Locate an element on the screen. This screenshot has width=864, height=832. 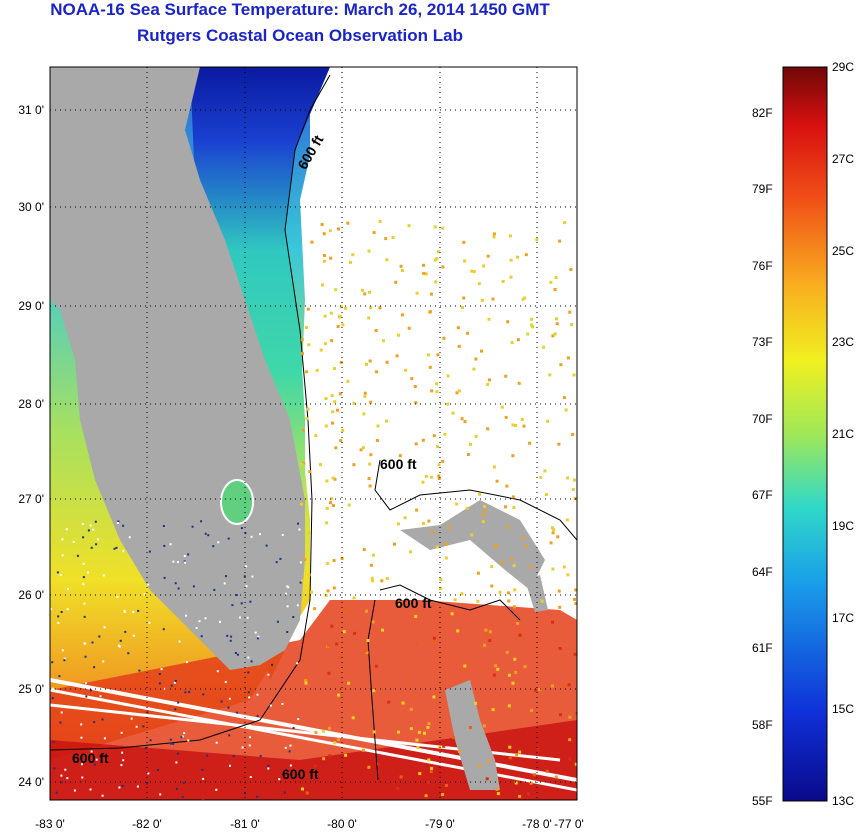
colorbar-fahrenheit-label: 58F is located at coordinates (762, 724).